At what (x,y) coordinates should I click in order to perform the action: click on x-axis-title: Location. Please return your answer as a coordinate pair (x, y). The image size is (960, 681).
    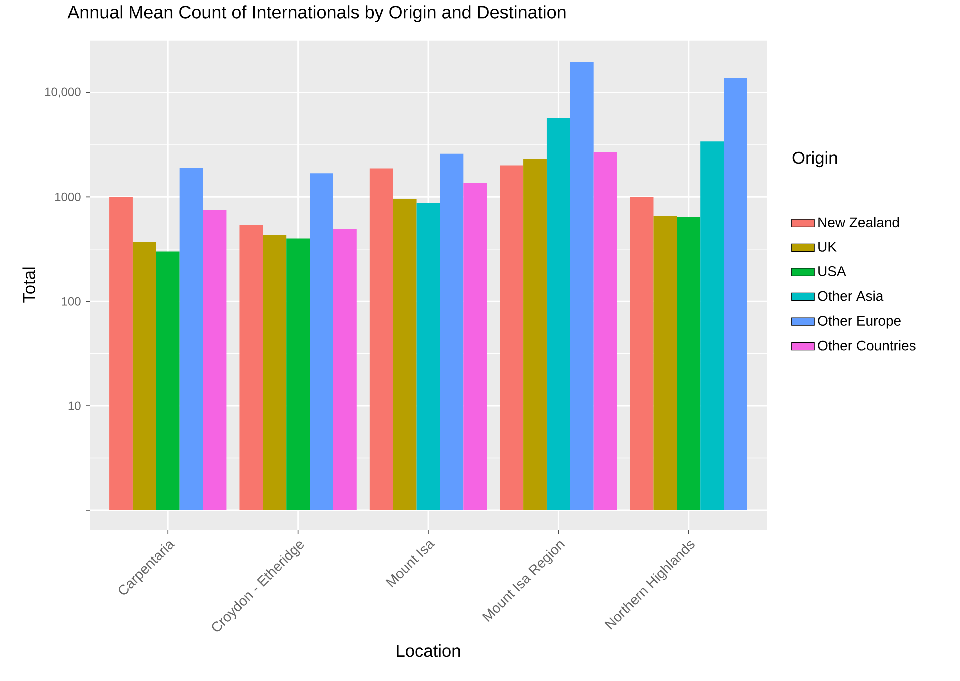
    Looking at the image, I should click on (428, 651).